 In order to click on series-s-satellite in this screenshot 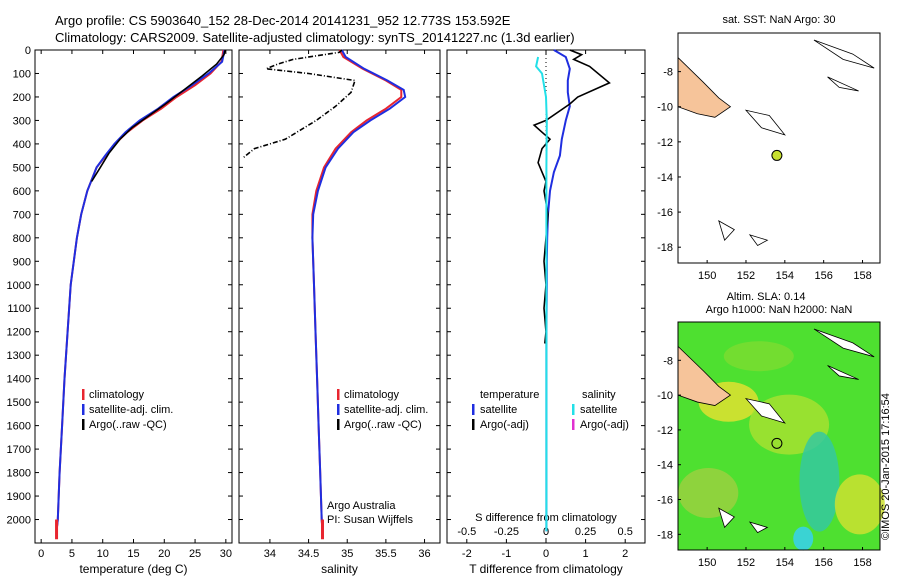, I will do `click(541, 294)`.